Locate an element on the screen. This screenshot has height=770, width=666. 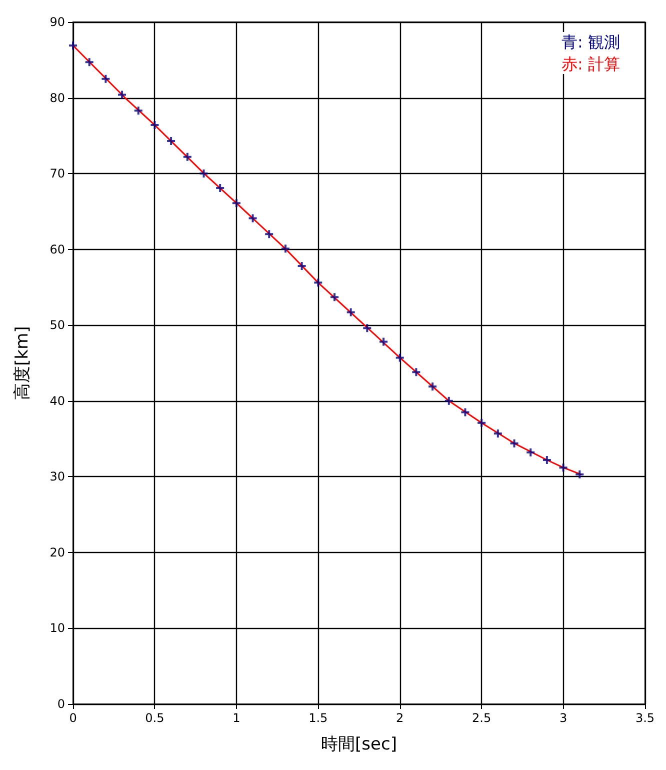
x-axis-title: 時間[sec] is located at coordinates (359, 744).